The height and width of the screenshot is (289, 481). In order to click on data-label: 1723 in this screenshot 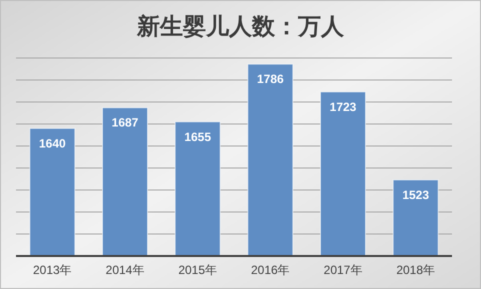, I will do `click(343, 107)`.